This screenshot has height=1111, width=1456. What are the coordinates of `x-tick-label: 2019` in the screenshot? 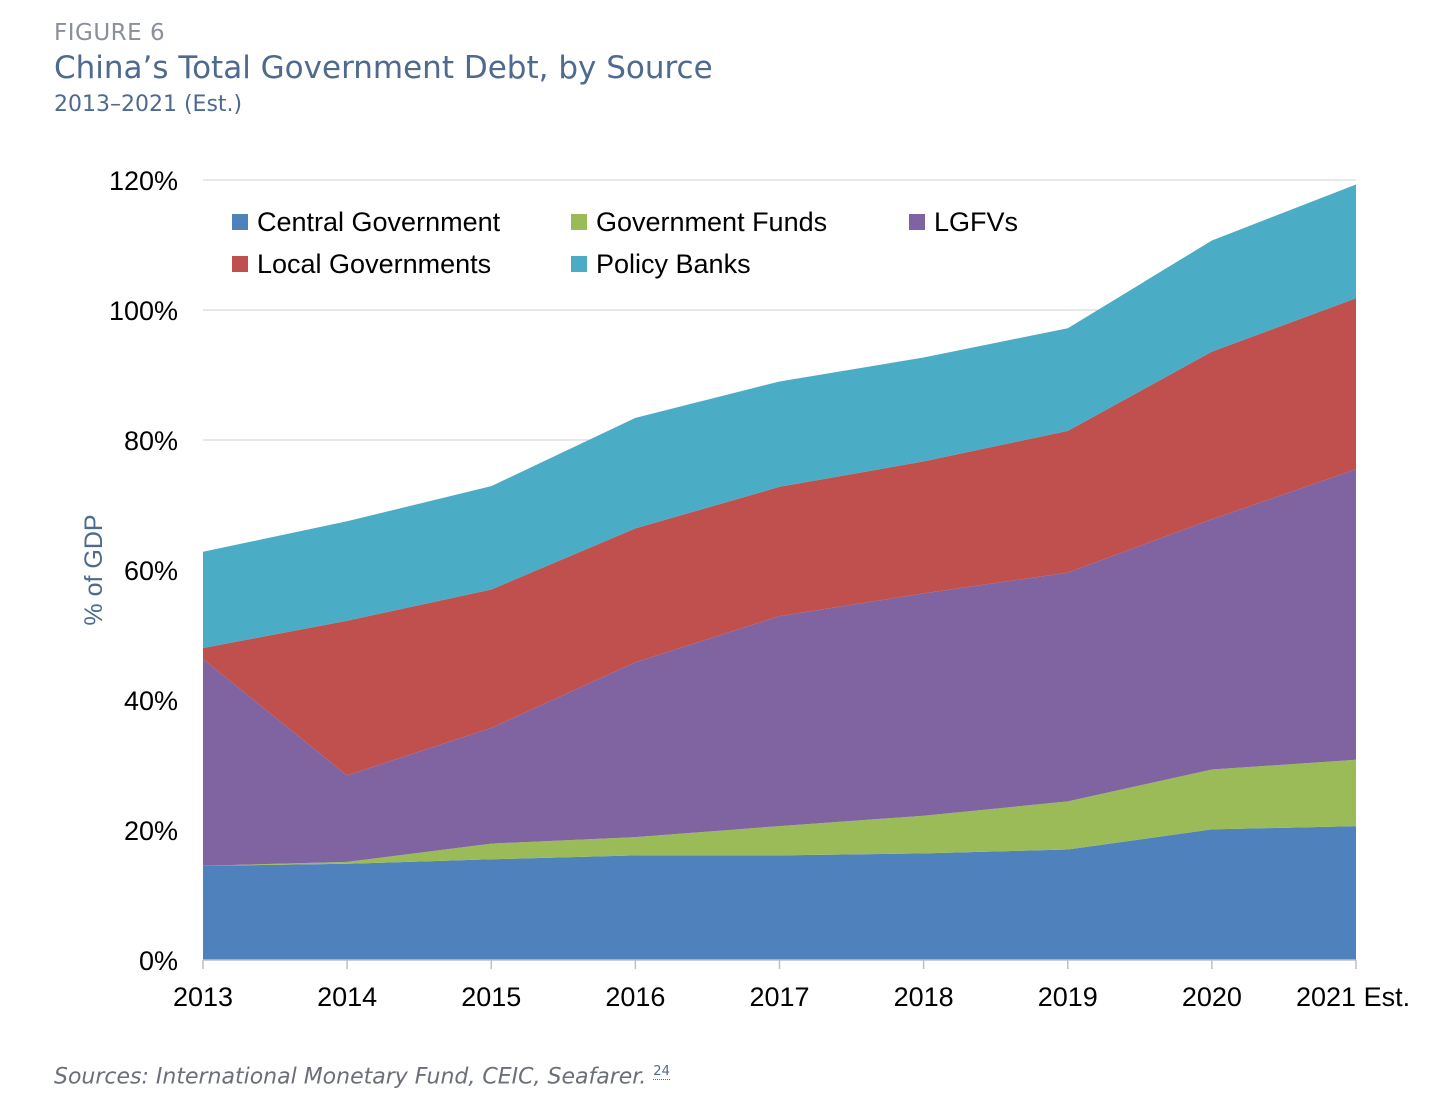 It's located at (1068, 997).